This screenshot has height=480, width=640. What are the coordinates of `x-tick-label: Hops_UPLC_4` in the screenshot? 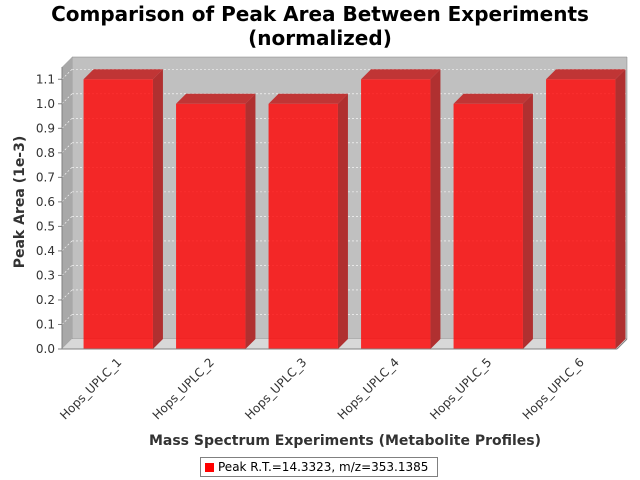 It's located at (368, 388).